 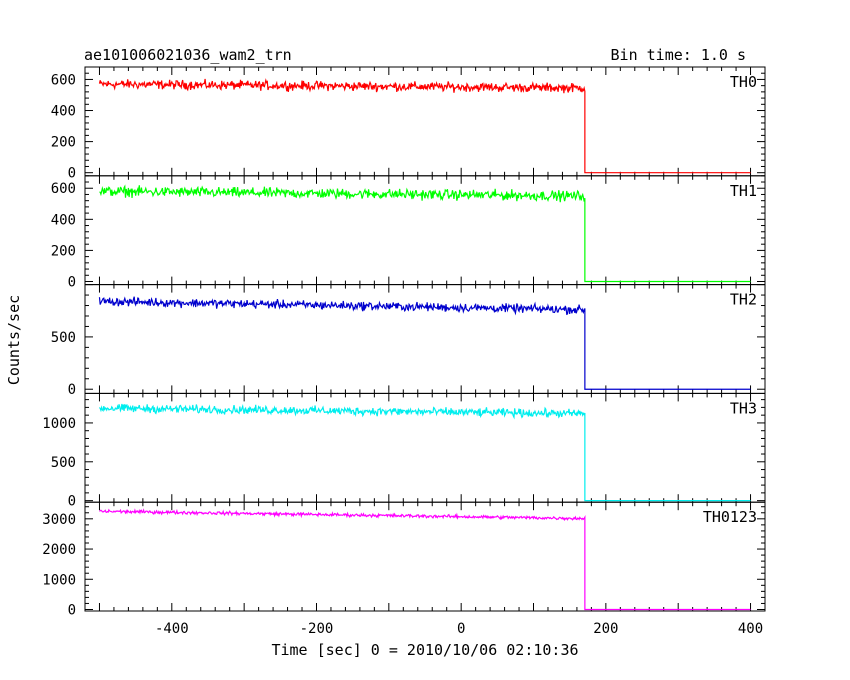 I want to click on panel-th0: 0 200 400 600 TH0, so click(x=408, y=124).